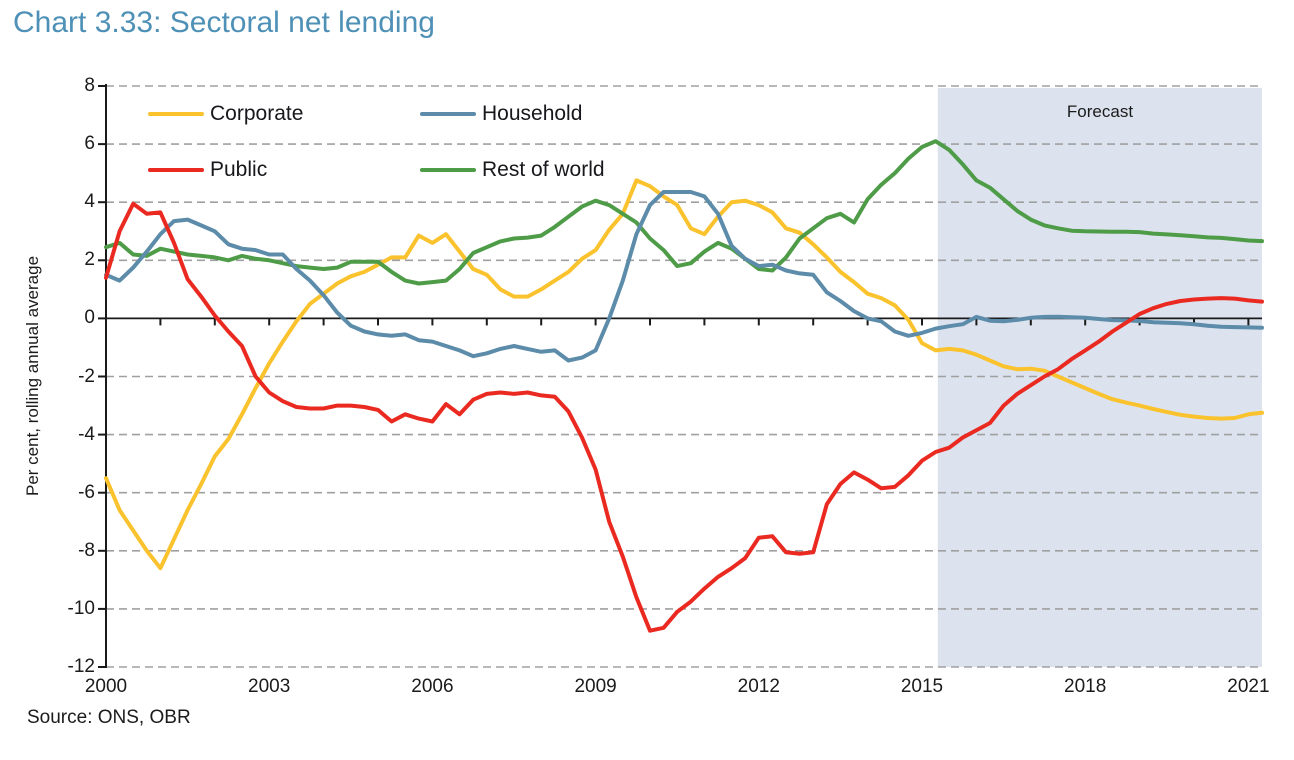 The image size is (1294, 760). What do you see at coordinates (109, 717) in the screenshot?
I see `source-text: Source: ONS, OBR` at bounding box center [109, 717].